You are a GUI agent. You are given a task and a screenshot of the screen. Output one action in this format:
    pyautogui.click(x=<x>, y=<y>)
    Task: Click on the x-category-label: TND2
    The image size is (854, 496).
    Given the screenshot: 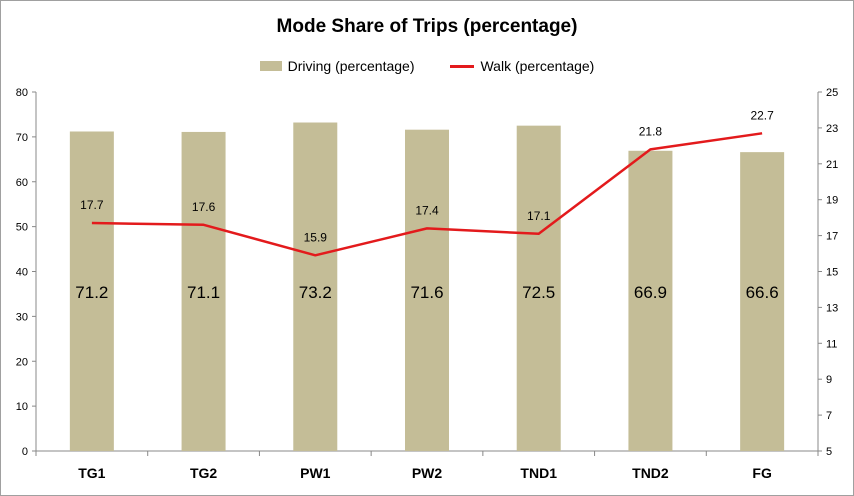 What is the action you would take?
    pyautogui.click(x=650, y=473)
    